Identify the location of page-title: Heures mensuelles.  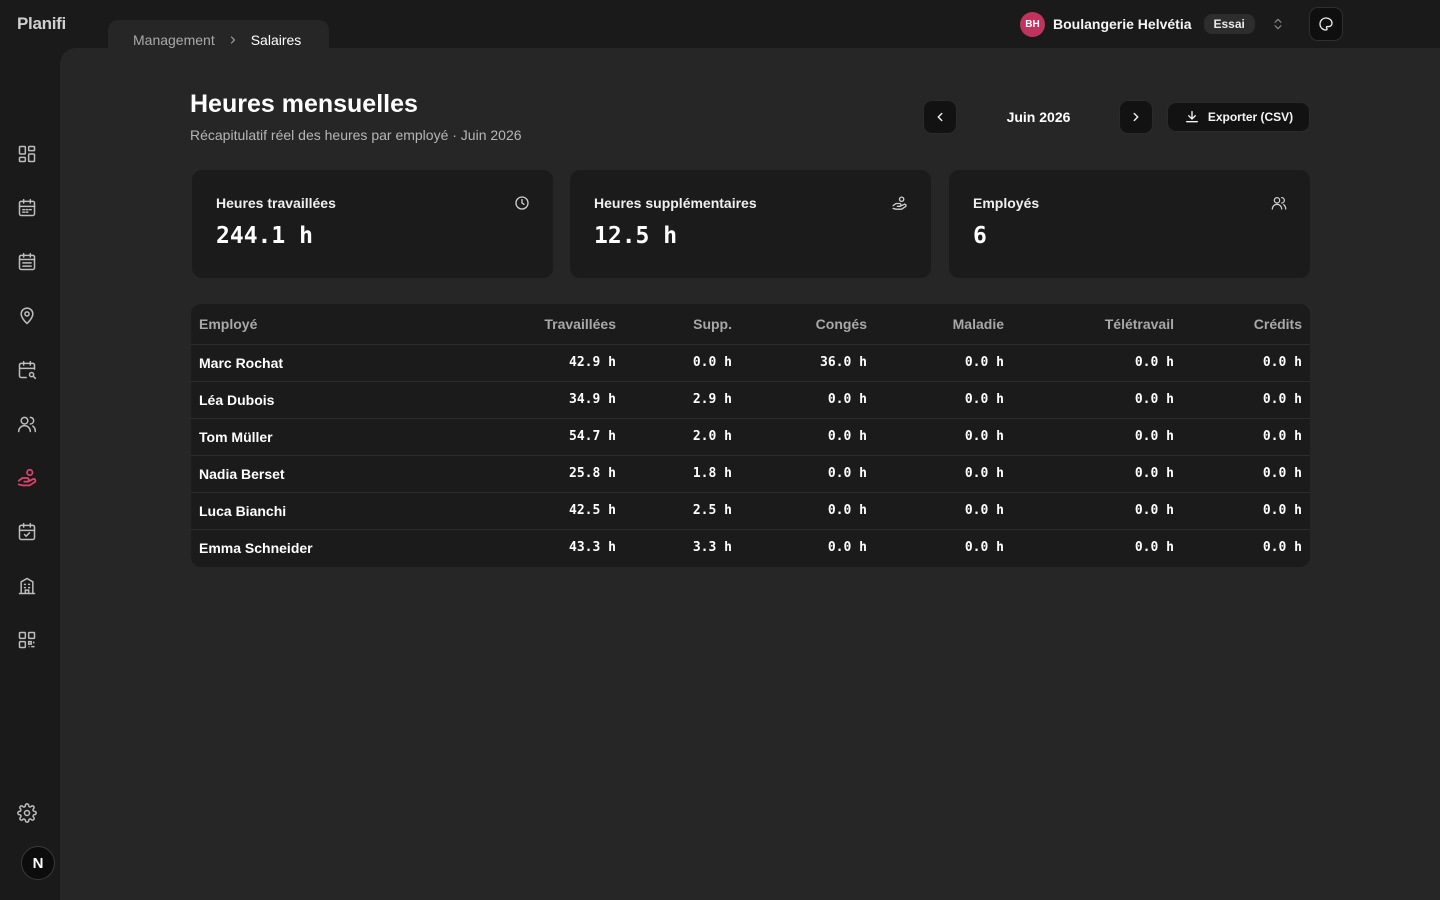
(304, 104).